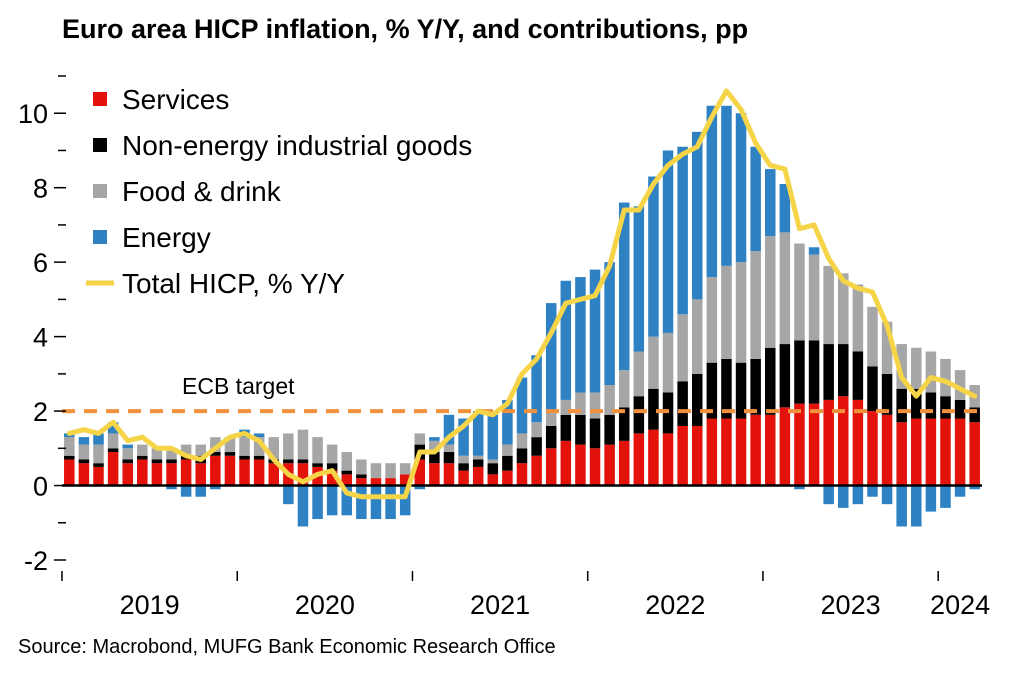  What do you see at coordinates (325, 605) in the screenshot?
I see `x-tick-label: 2020` at bounding box center [325, 605].